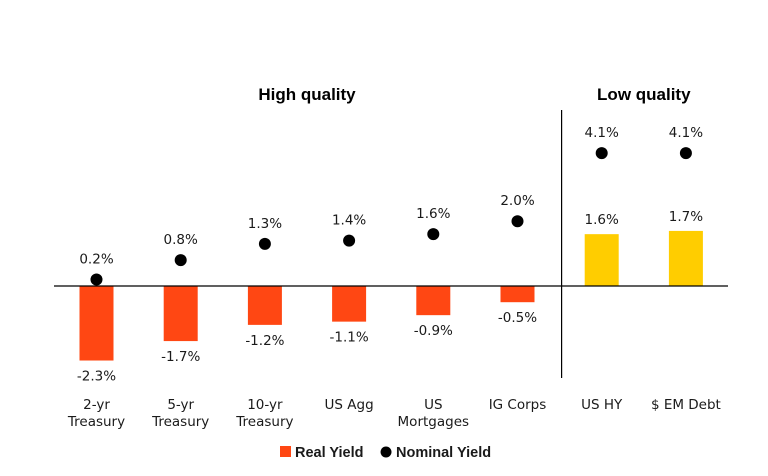 The image size is (768, 476). What do you see at coordinates (443, 453) in the screenshot?
I see `legend-label-nominal-yield: Nominal Yield` at bounding box center [443, 453].